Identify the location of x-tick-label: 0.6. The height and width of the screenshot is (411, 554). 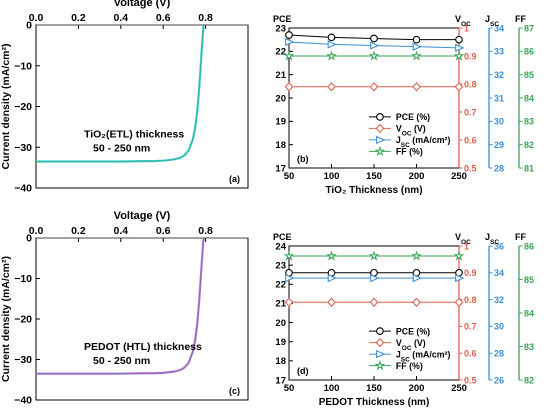
(163, 231).